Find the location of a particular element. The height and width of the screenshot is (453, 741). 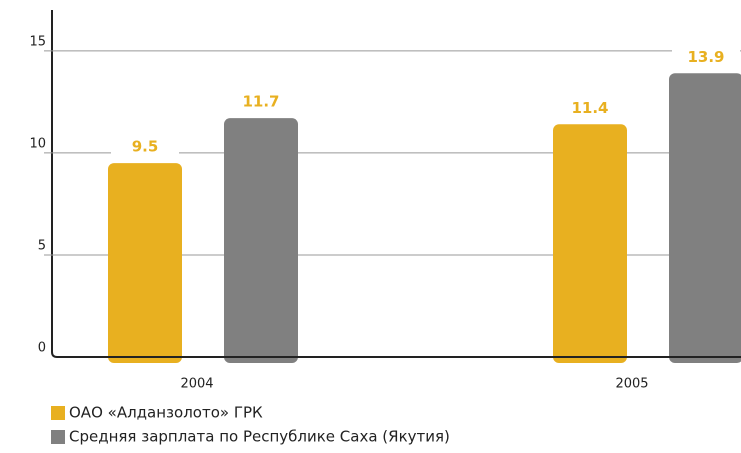

y-tick-label: 5 is located at coordinates (42, 245).